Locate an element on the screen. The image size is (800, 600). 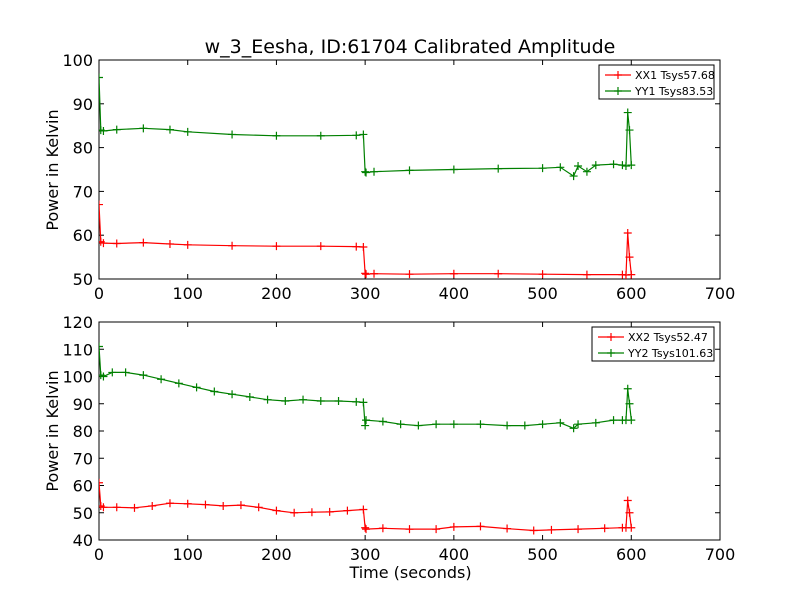
y-tick-label: 110 is located at coordinates (77, 349).